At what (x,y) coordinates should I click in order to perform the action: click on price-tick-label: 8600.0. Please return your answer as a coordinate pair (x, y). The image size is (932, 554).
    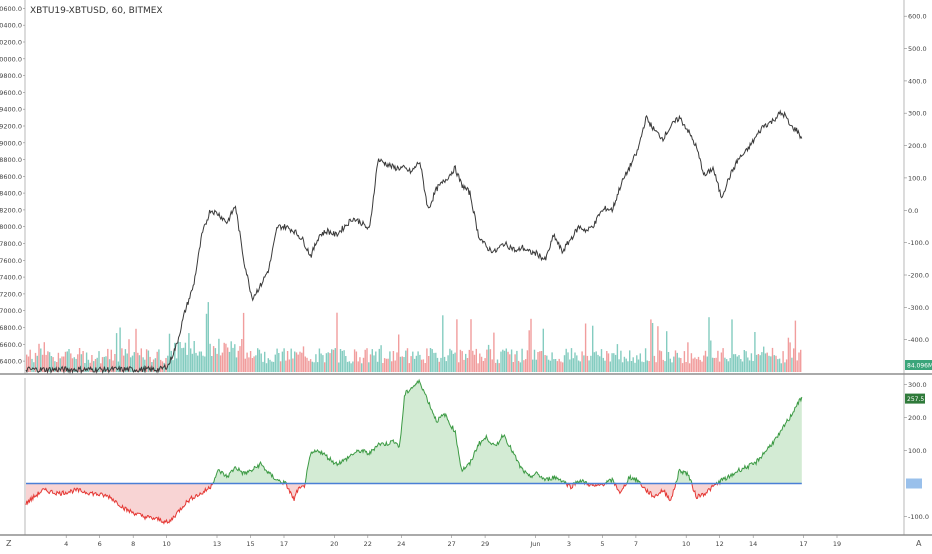
    Looking at the image, I should click on (11, 177).